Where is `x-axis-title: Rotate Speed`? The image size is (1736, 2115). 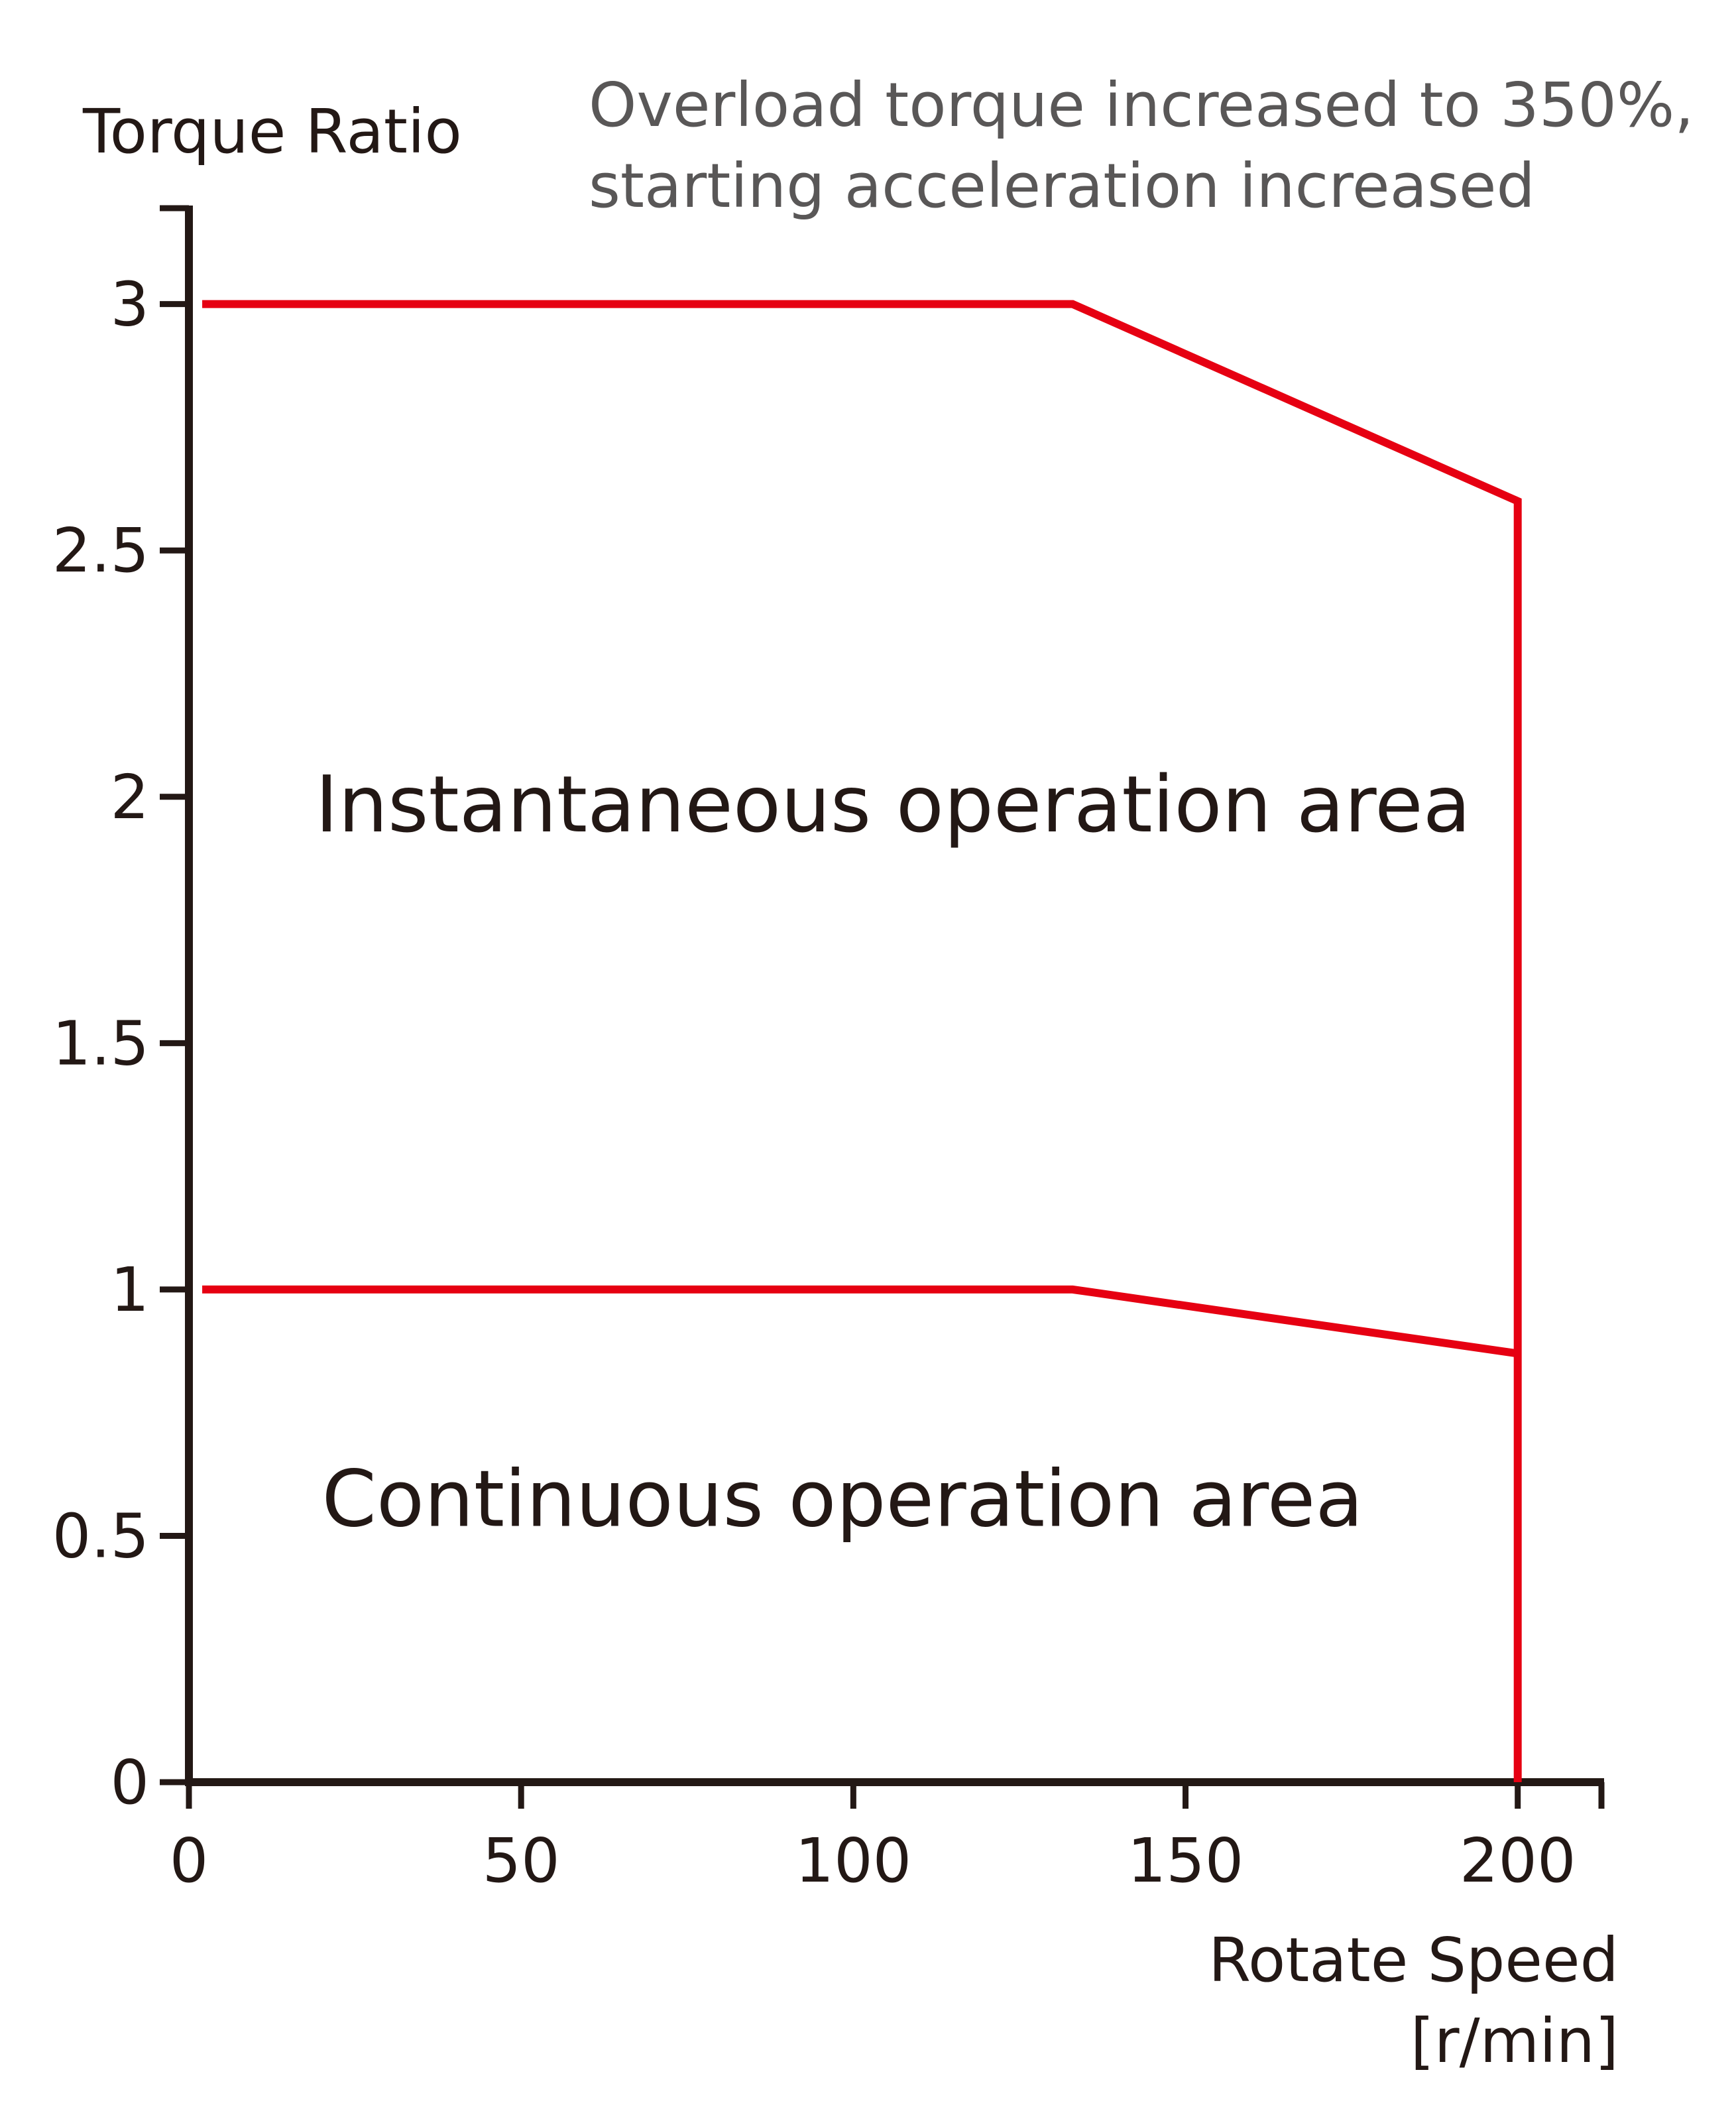 x-axis-title: Rotate Speed is located at coordinates (1413, 1960).